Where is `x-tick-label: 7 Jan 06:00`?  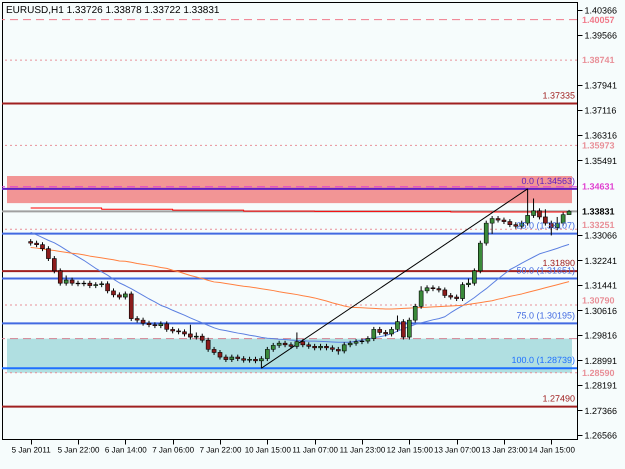
x-tick-label: 7 Jan 06:00 is located at coordinates (173, 450).